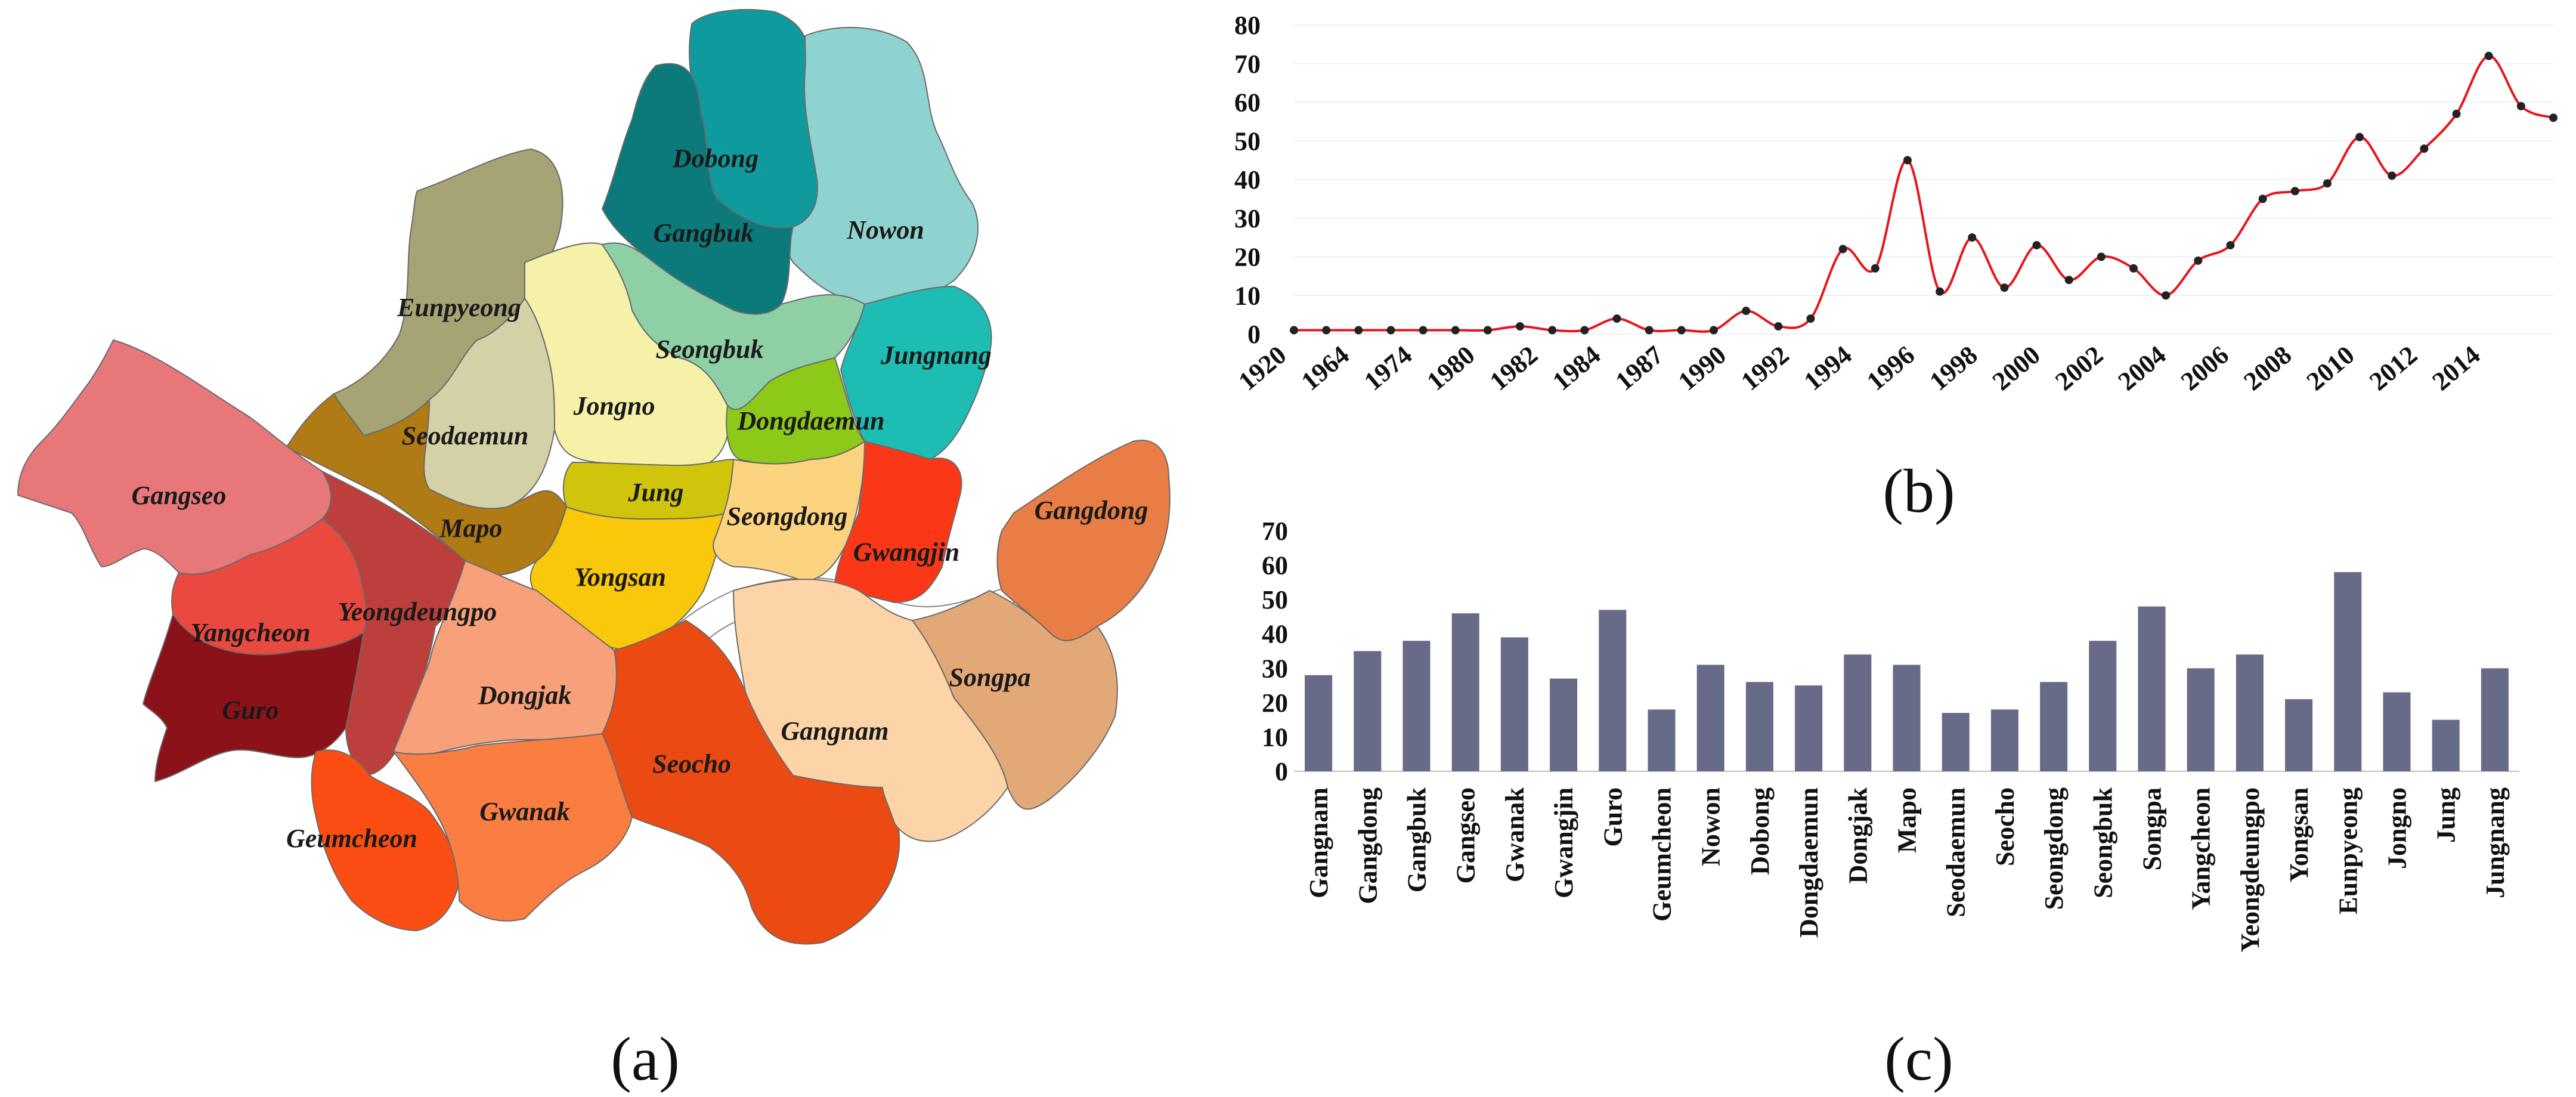  I want to click on bar-y-tick-label: 40, so click(1275, 634).